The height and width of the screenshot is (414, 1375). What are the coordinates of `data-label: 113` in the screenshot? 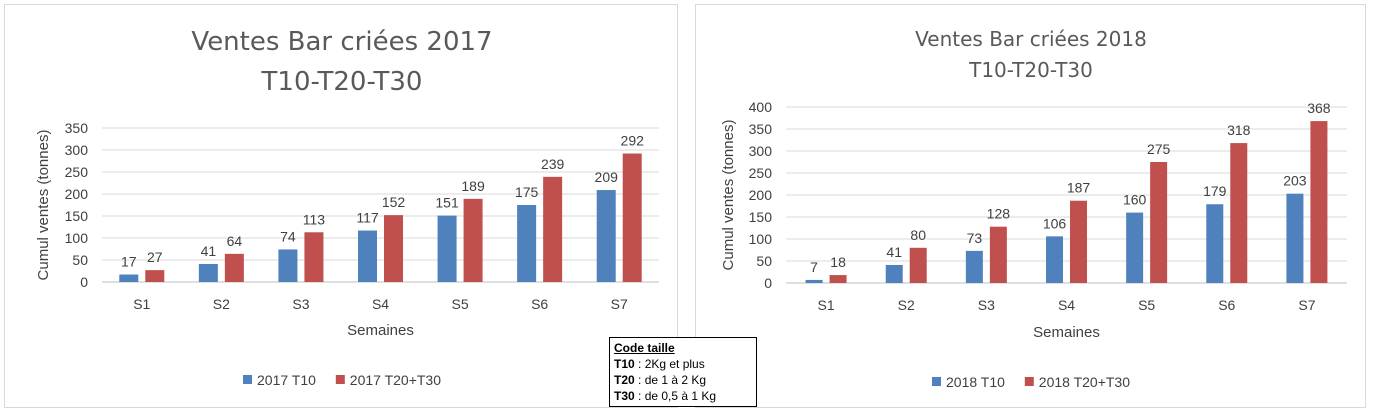 It's located at (314, 219).